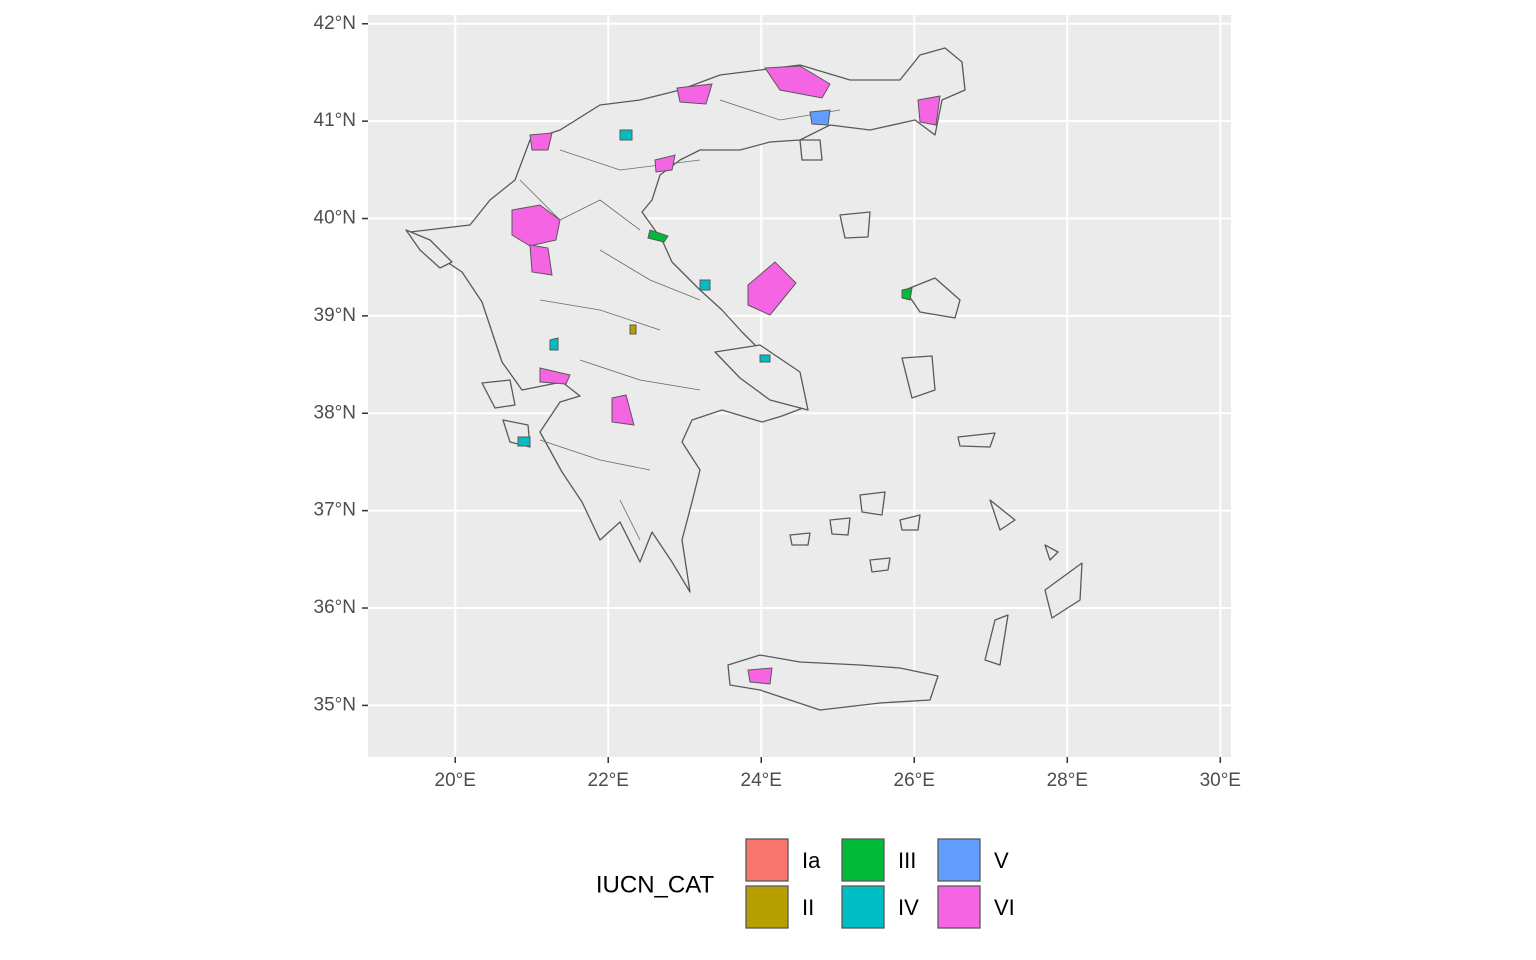 This screenshot has width=1536, height=960. What do you see at coordinates (1063, 590) in the screenshot?
I see `rhodes` at bounding box center [1063, 590].